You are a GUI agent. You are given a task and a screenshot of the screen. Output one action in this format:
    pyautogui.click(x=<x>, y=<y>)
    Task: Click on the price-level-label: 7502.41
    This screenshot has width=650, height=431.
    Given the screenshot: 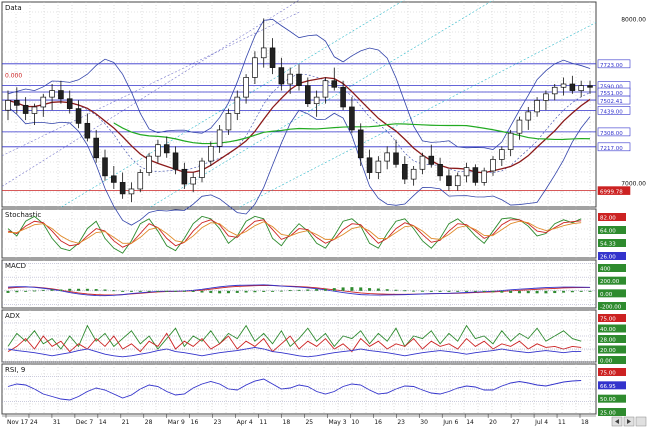 What is the action you would take?
    pyautogui.click(x=614, y=100)
    